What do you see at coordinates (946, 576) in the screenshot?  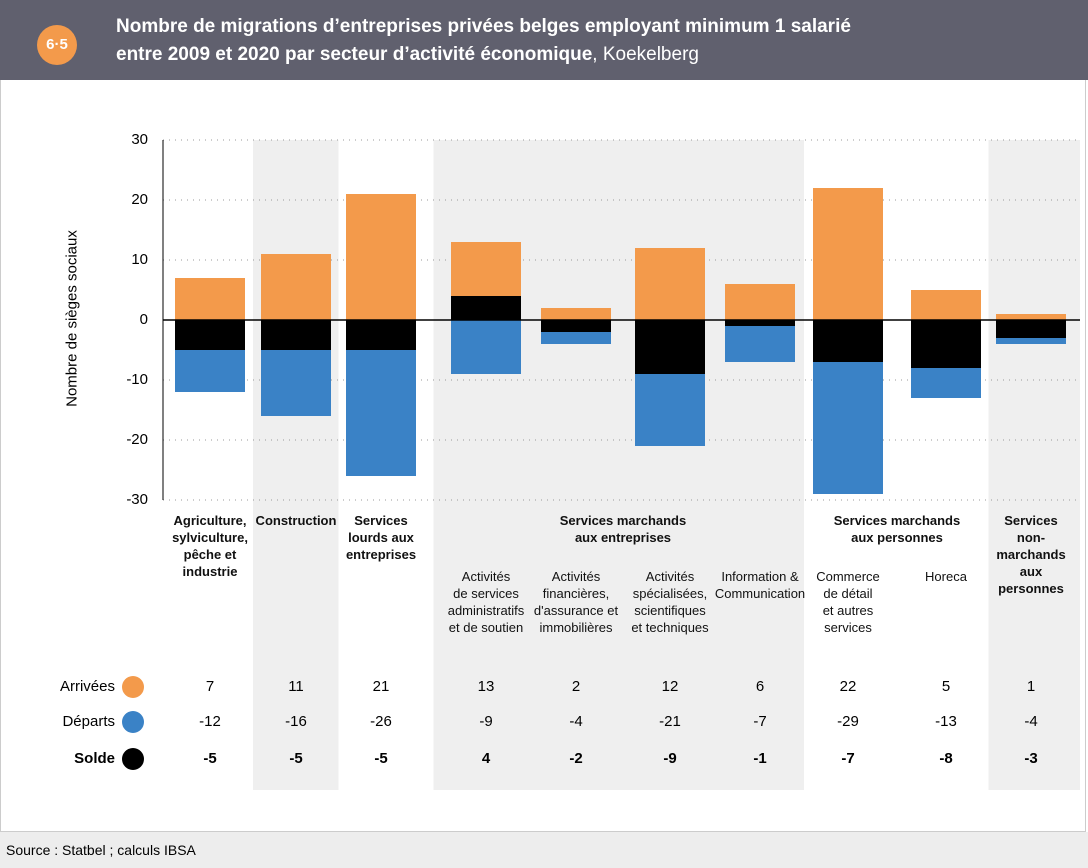 I see `category-label: Horeca` at bounding box center [946, 576].